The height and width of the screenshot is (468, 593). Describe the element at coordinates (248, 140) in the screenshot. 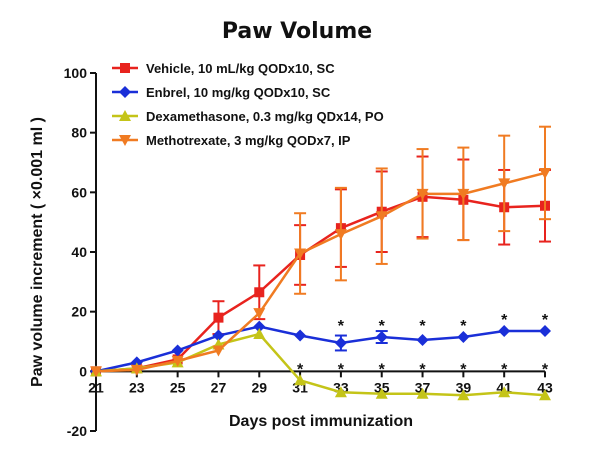

I see `legend-label: Methotrexate, 3 mg/kg QODx7, IP` at that location.